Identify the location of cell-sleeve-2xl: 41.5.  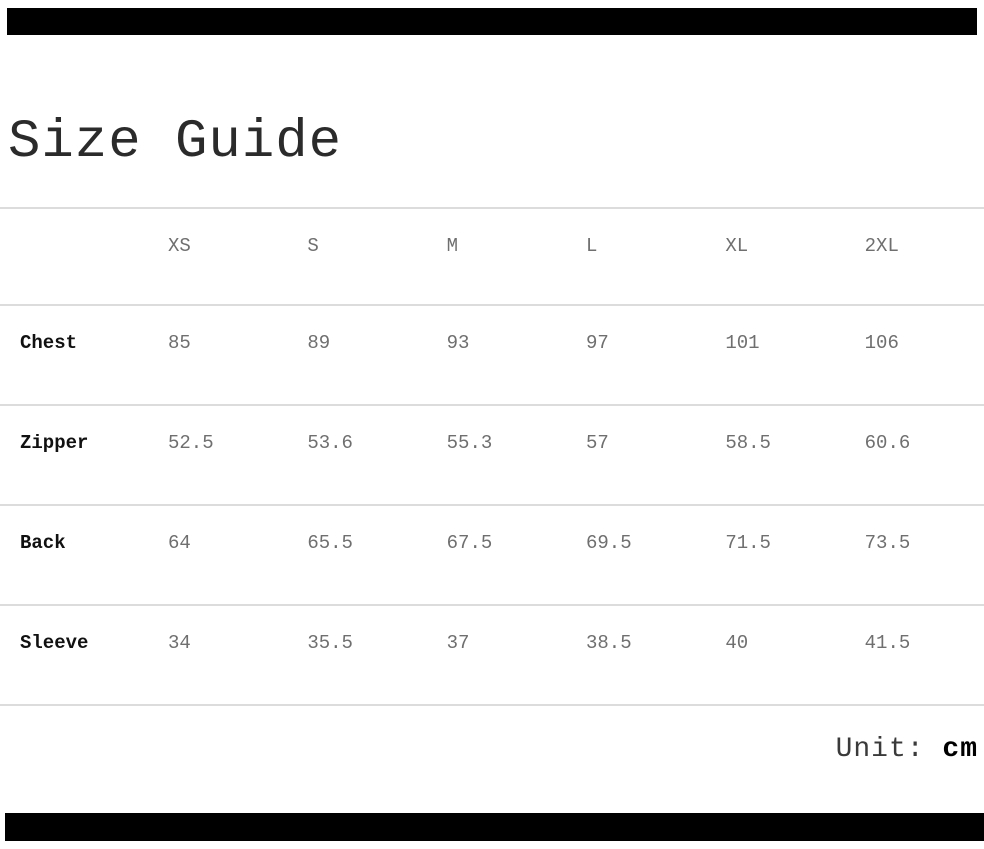
(914, 655).